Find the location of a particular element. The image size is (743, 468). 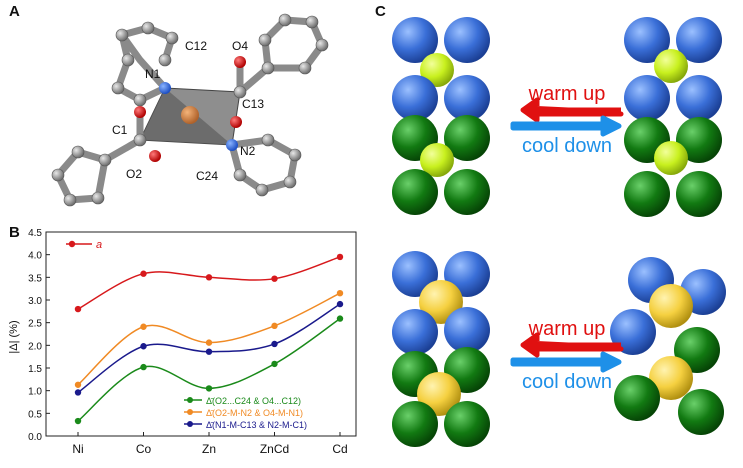

y-tick-label: 1.0 is located at coordinates (35, 392).